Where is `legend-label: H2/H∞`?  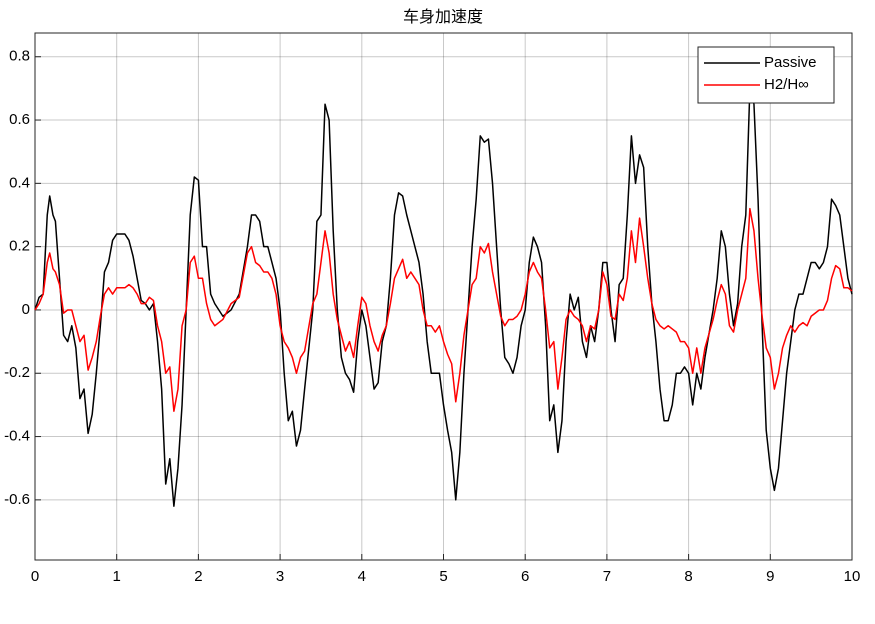 legend-label: H2/H∞ is located at coordinates (786, 84).